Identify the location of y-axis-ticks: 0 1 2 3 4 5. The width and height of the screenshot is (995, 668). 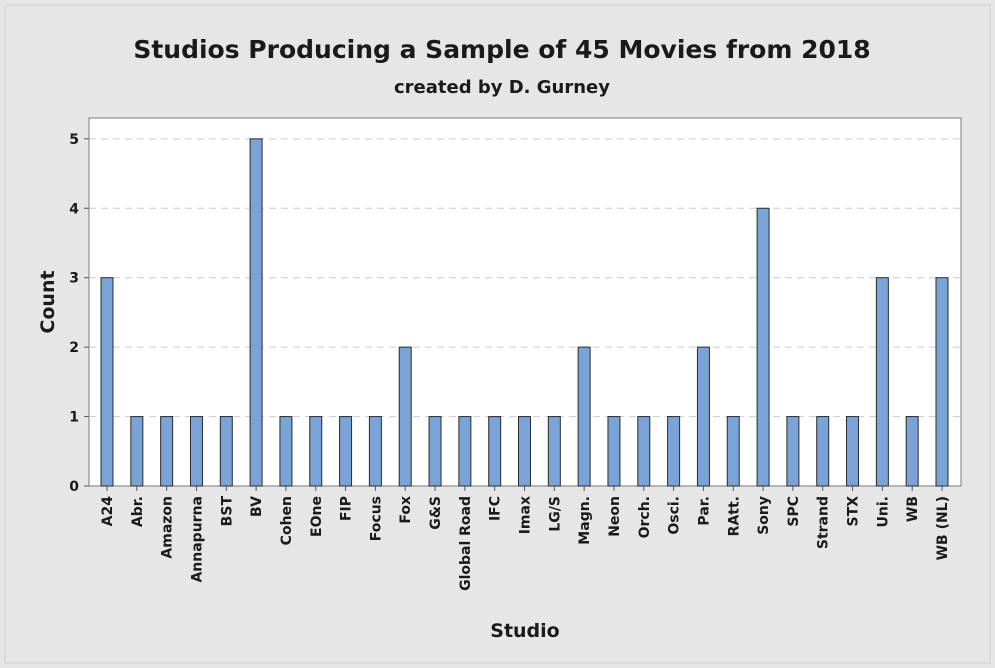
(79, 313).